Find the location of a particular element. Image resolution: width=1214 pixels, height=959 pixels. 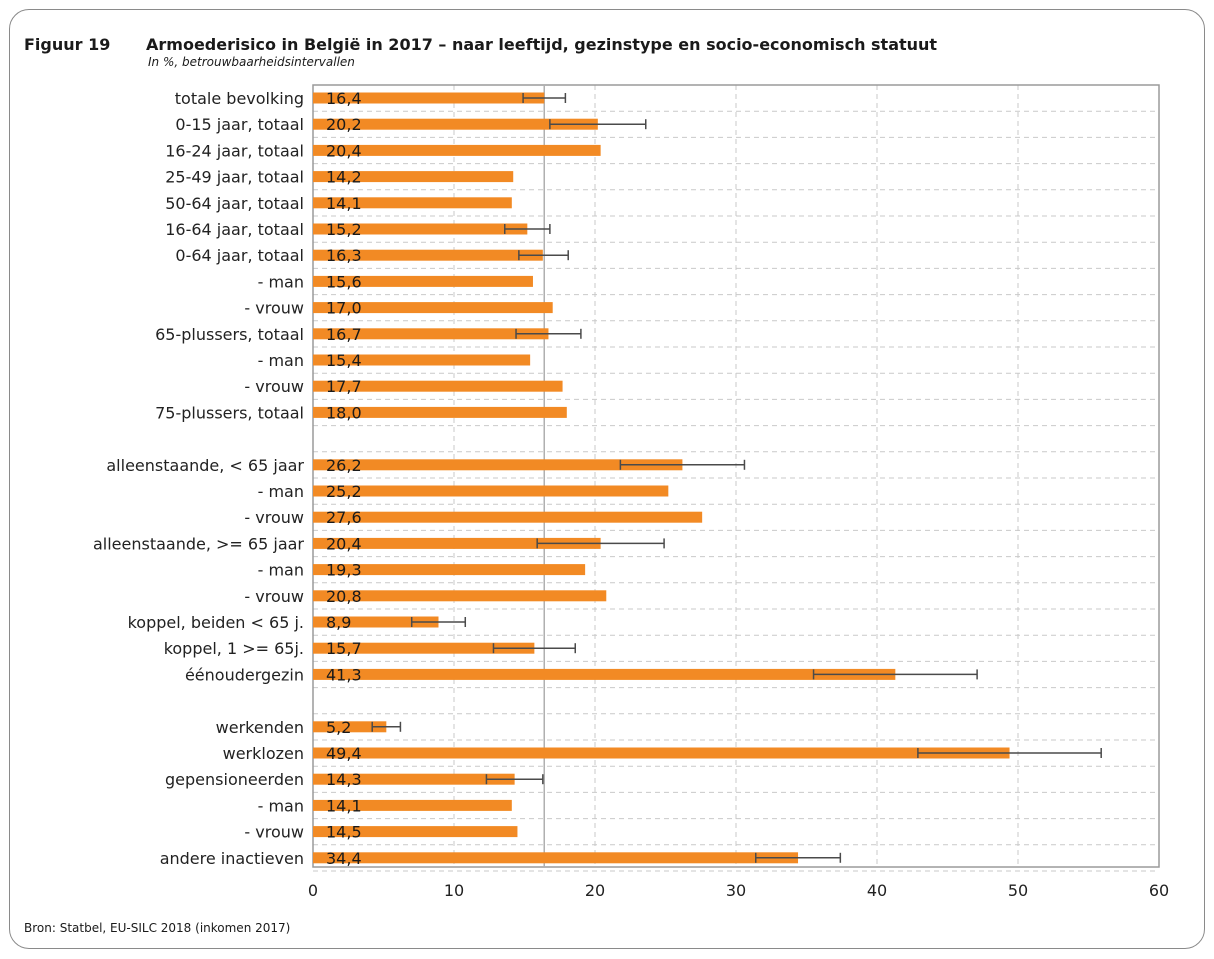

category-label: alleenstaande, < 65 jaar is located at coordinates (205, 465).